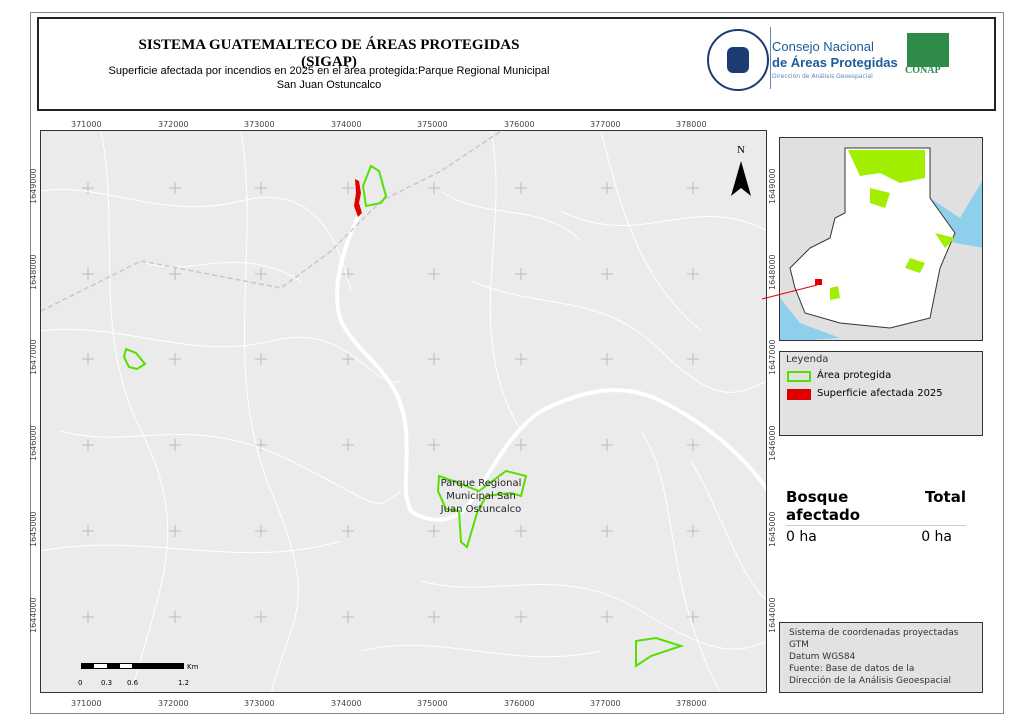  What do you see at coordinates (193, 667) in the screenshot?
I see `svg-text: Km` at bounding box center [193, 667].